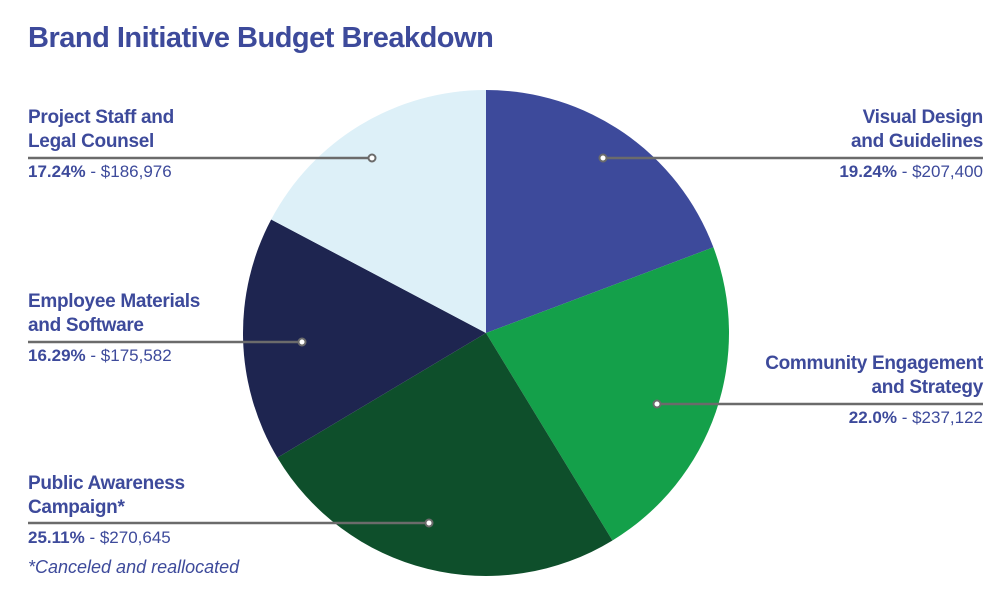 Image resolution: width=1006 pixels, height=616 pixels. Describe the element at coordinates (106, 495) in the screenshot. I see `slice-name: Public Awareness Campaign*` at that location.